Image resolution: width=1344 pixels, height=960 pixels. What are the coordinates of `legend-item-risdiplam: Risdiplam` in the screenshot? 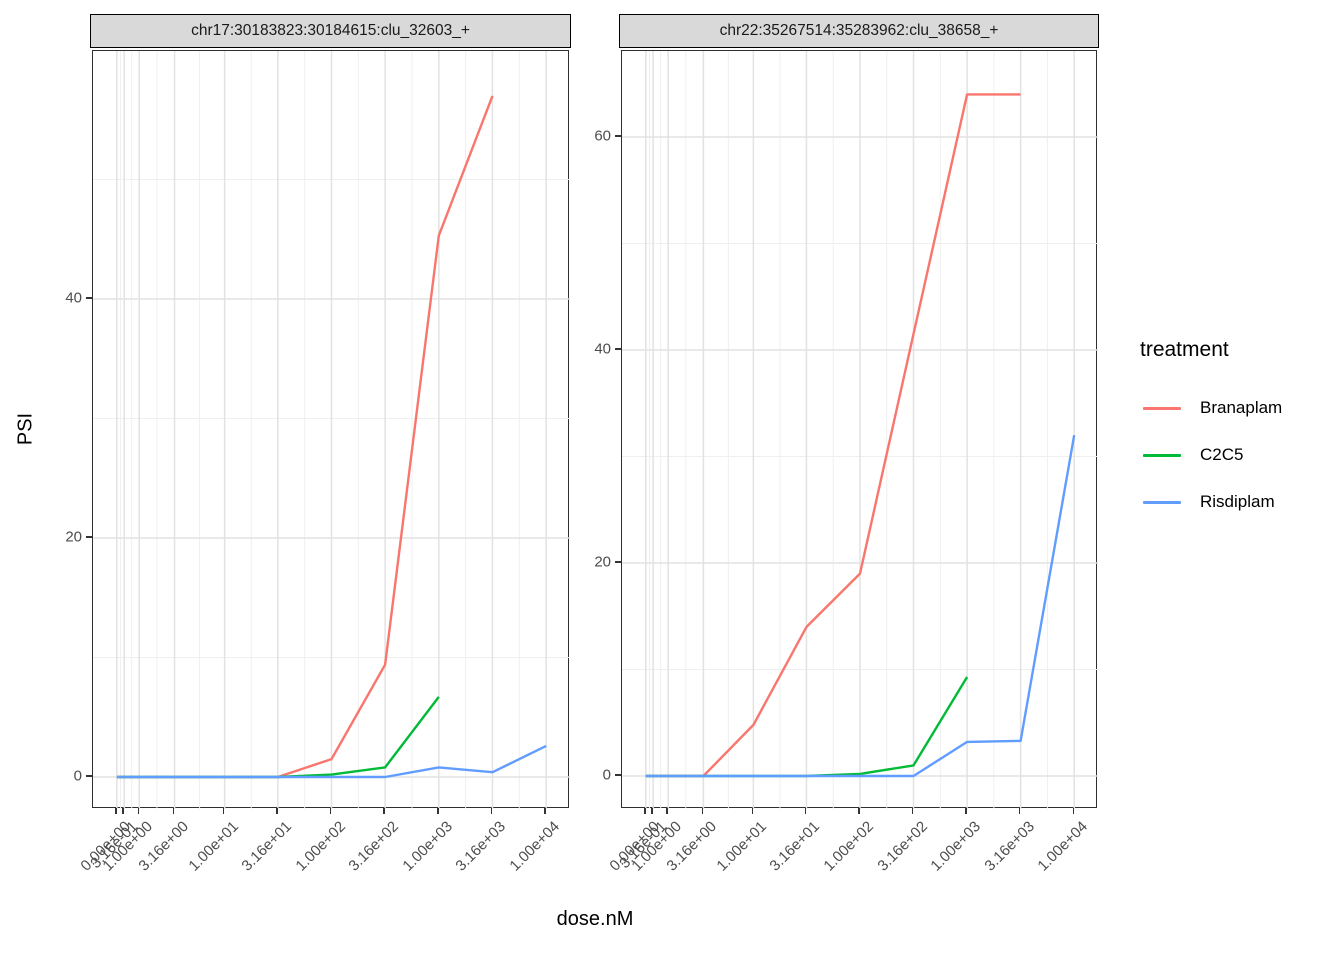 It's located at (1233, 502).